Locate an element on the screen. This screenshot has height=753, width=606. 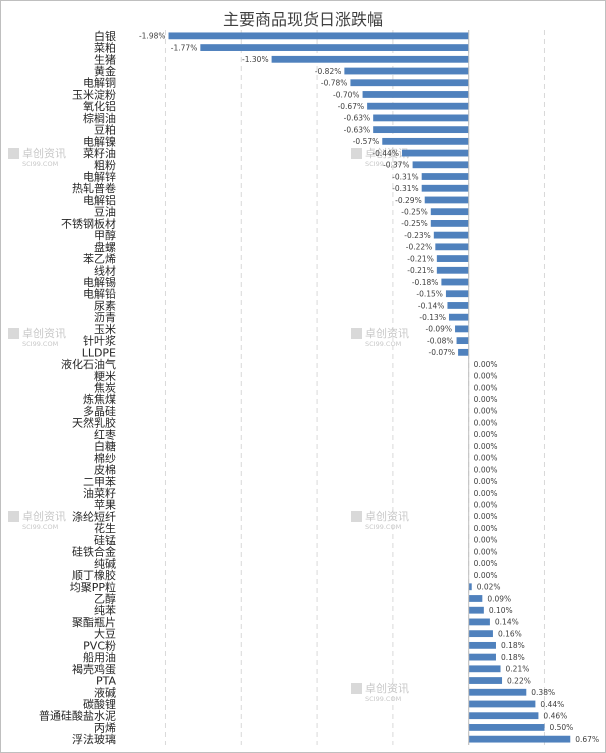
category-label: 棉纱 is located at coordinates (105, 458).